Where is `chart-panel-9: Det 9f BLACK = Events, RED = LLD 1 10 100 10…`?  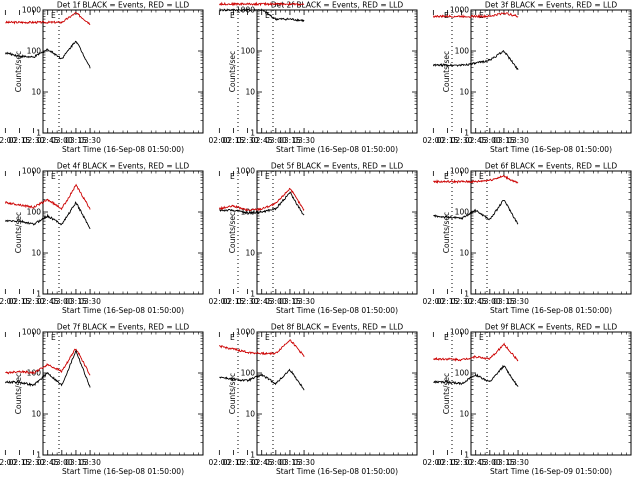
chart-panel-9: Det 9f BLACK = Events, RED = LLD 1 10 100 10… is located at coordinates (527, 399).